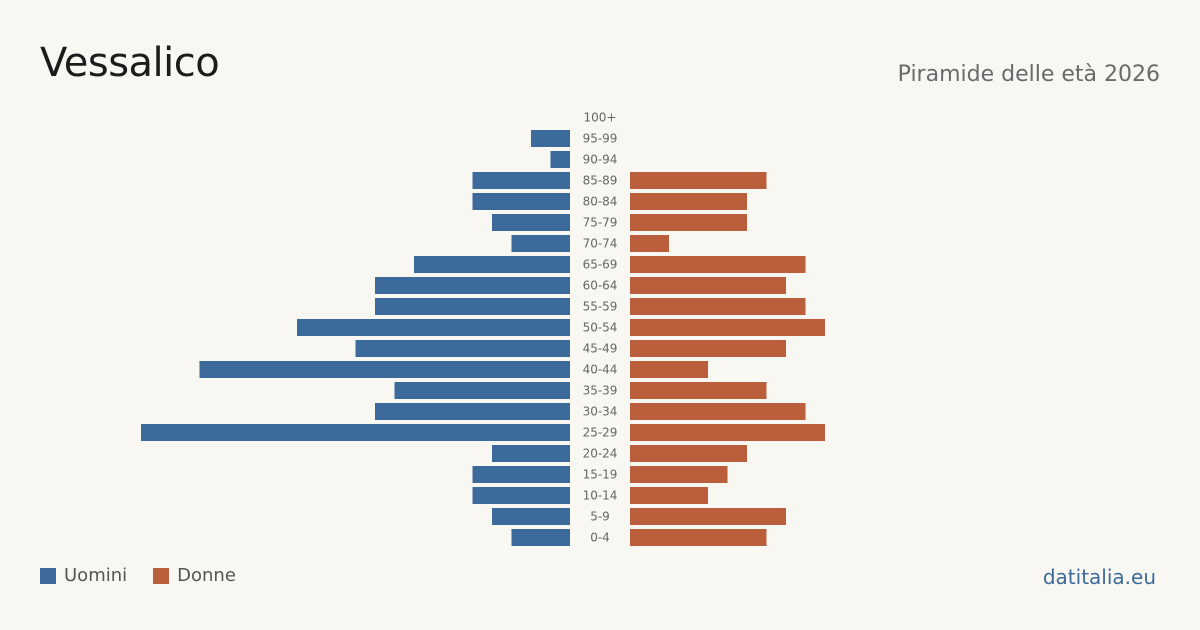  Describe the element at coordinates (600, 412) in the screenshot. I see `age-label-30-34: 30-34` at that location.